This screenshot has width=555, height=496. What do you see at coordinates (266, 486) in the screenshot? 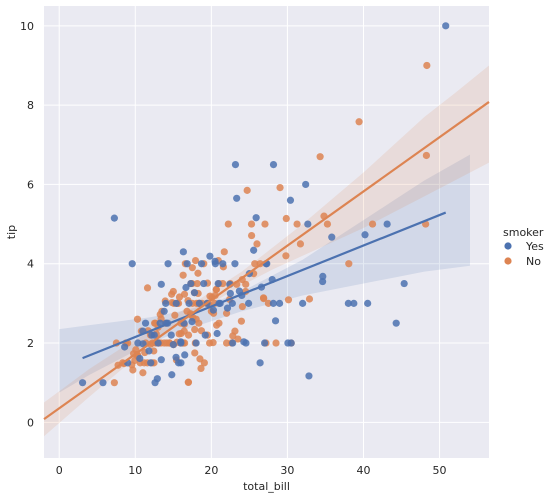
I see `x-axis-label: total_bill` at bounding box center [266, 486].